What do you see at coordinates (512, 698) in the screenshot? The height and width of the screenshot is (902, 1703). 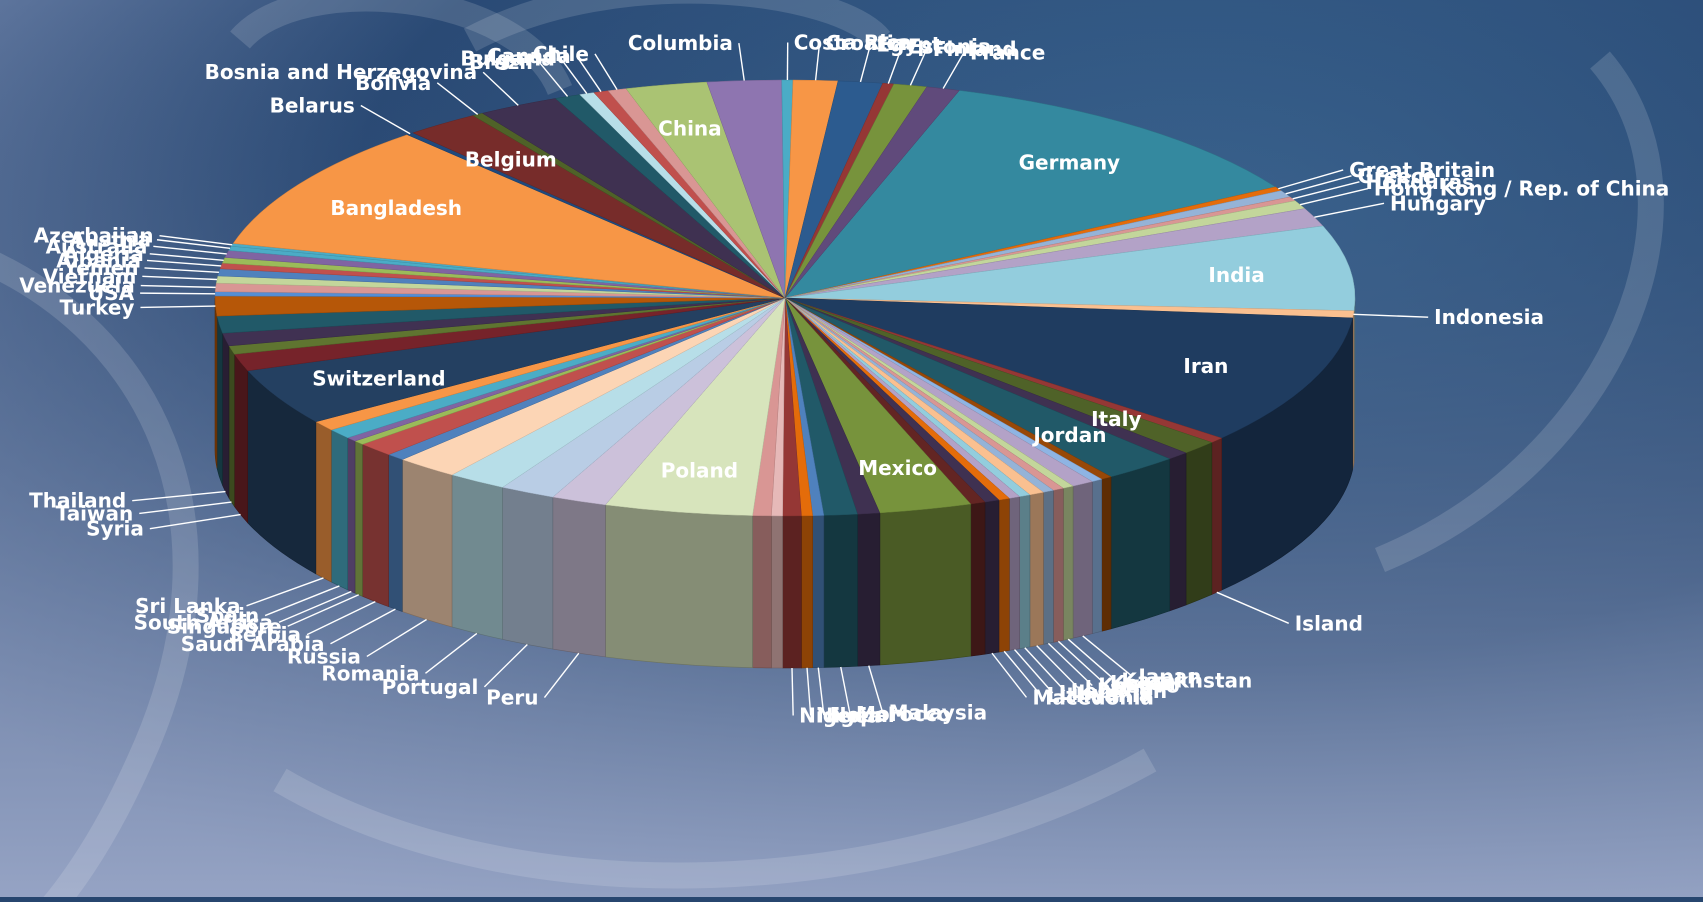 I see `label-peru: Peru` at bounding box center [512, 698].